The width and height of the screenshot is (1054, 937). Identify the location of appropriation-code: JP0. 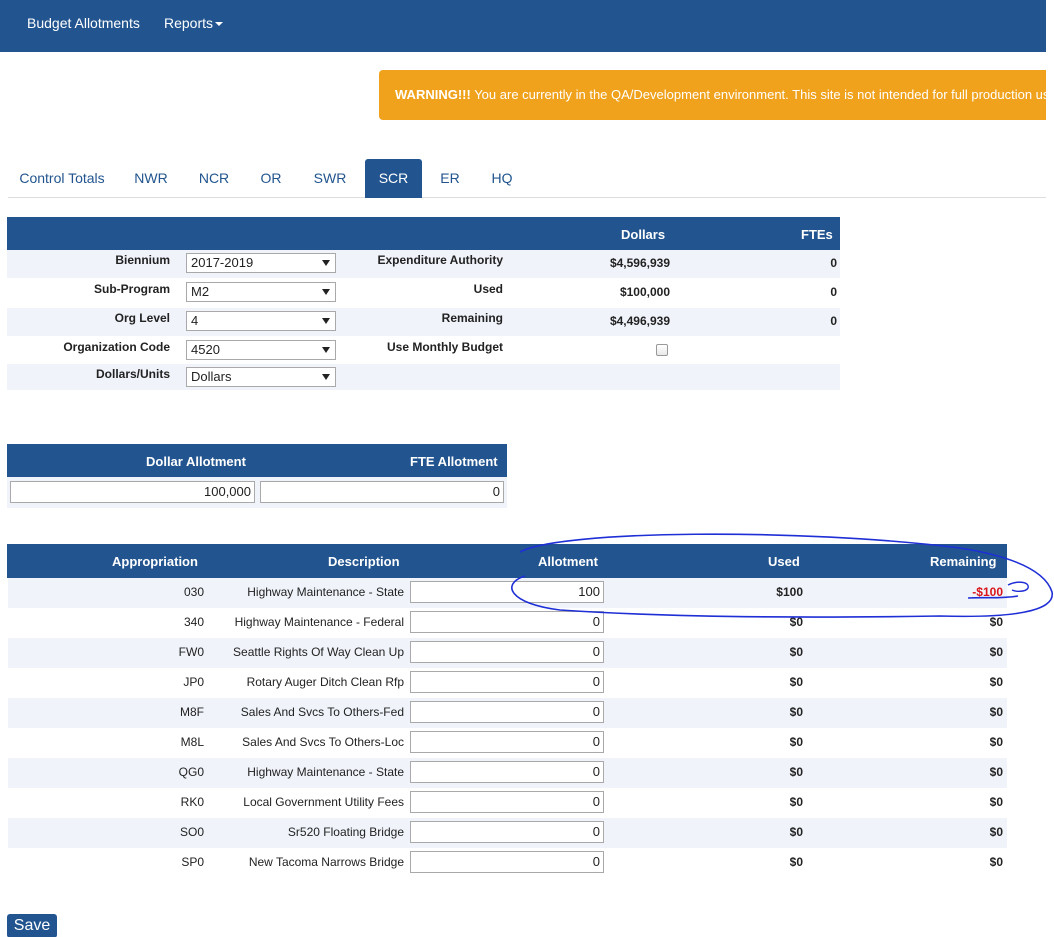
(193, 682).